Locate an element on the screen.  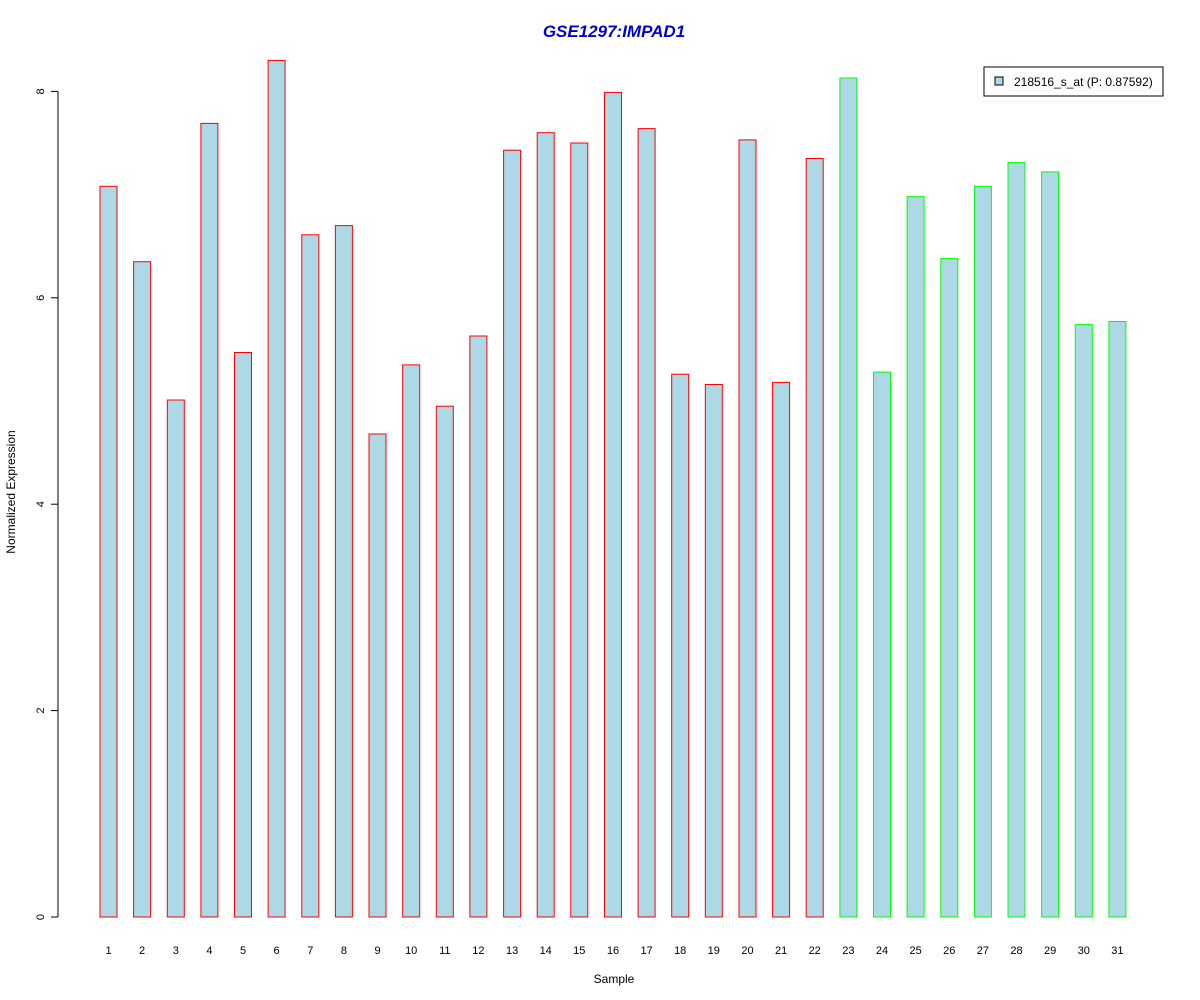
chart-title: GSE1297:IMPAD1 is located at coordinates (614, 31).